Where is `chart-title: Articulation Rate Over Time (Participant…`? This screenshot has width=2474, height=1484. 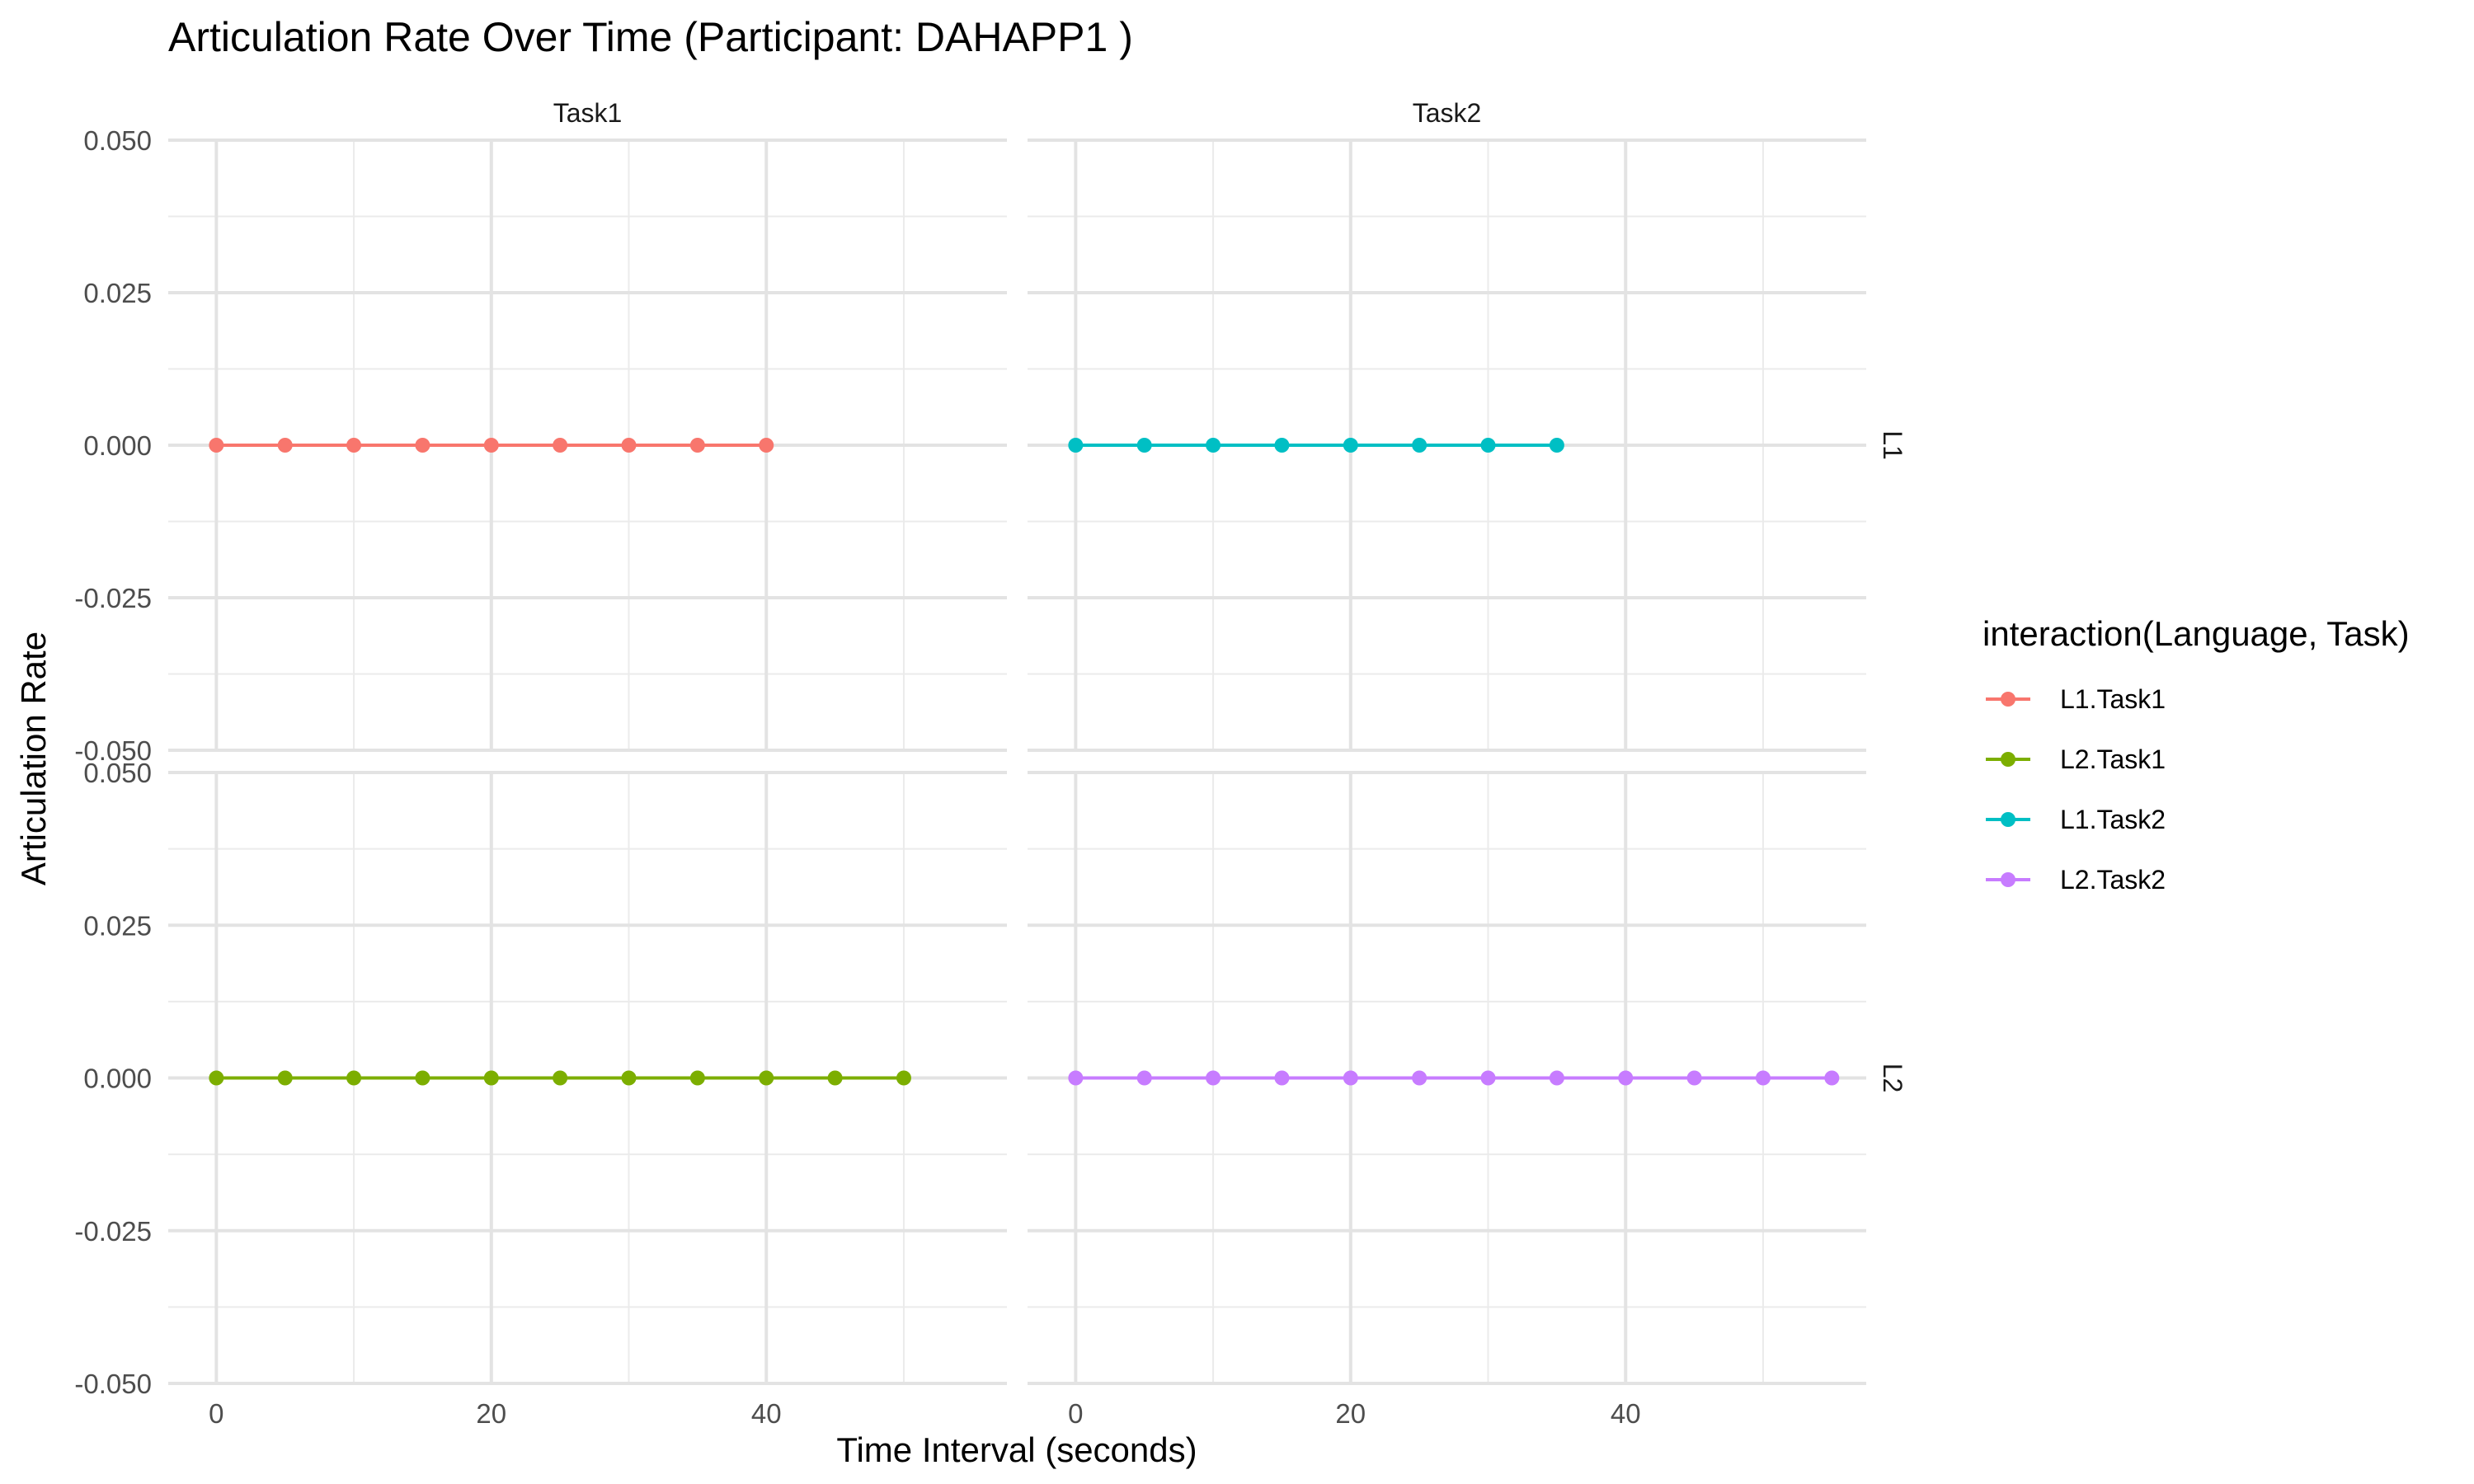 chart-title: Articulation Rate Over Time (Participant… is located at coordinates (650, 37).